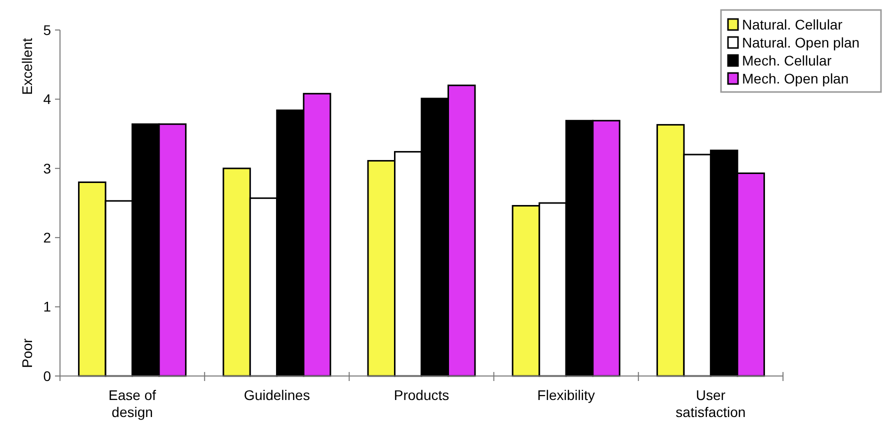 The image size is (883, 434). I want to click on y-tick-label: 2, so click(47, 238).